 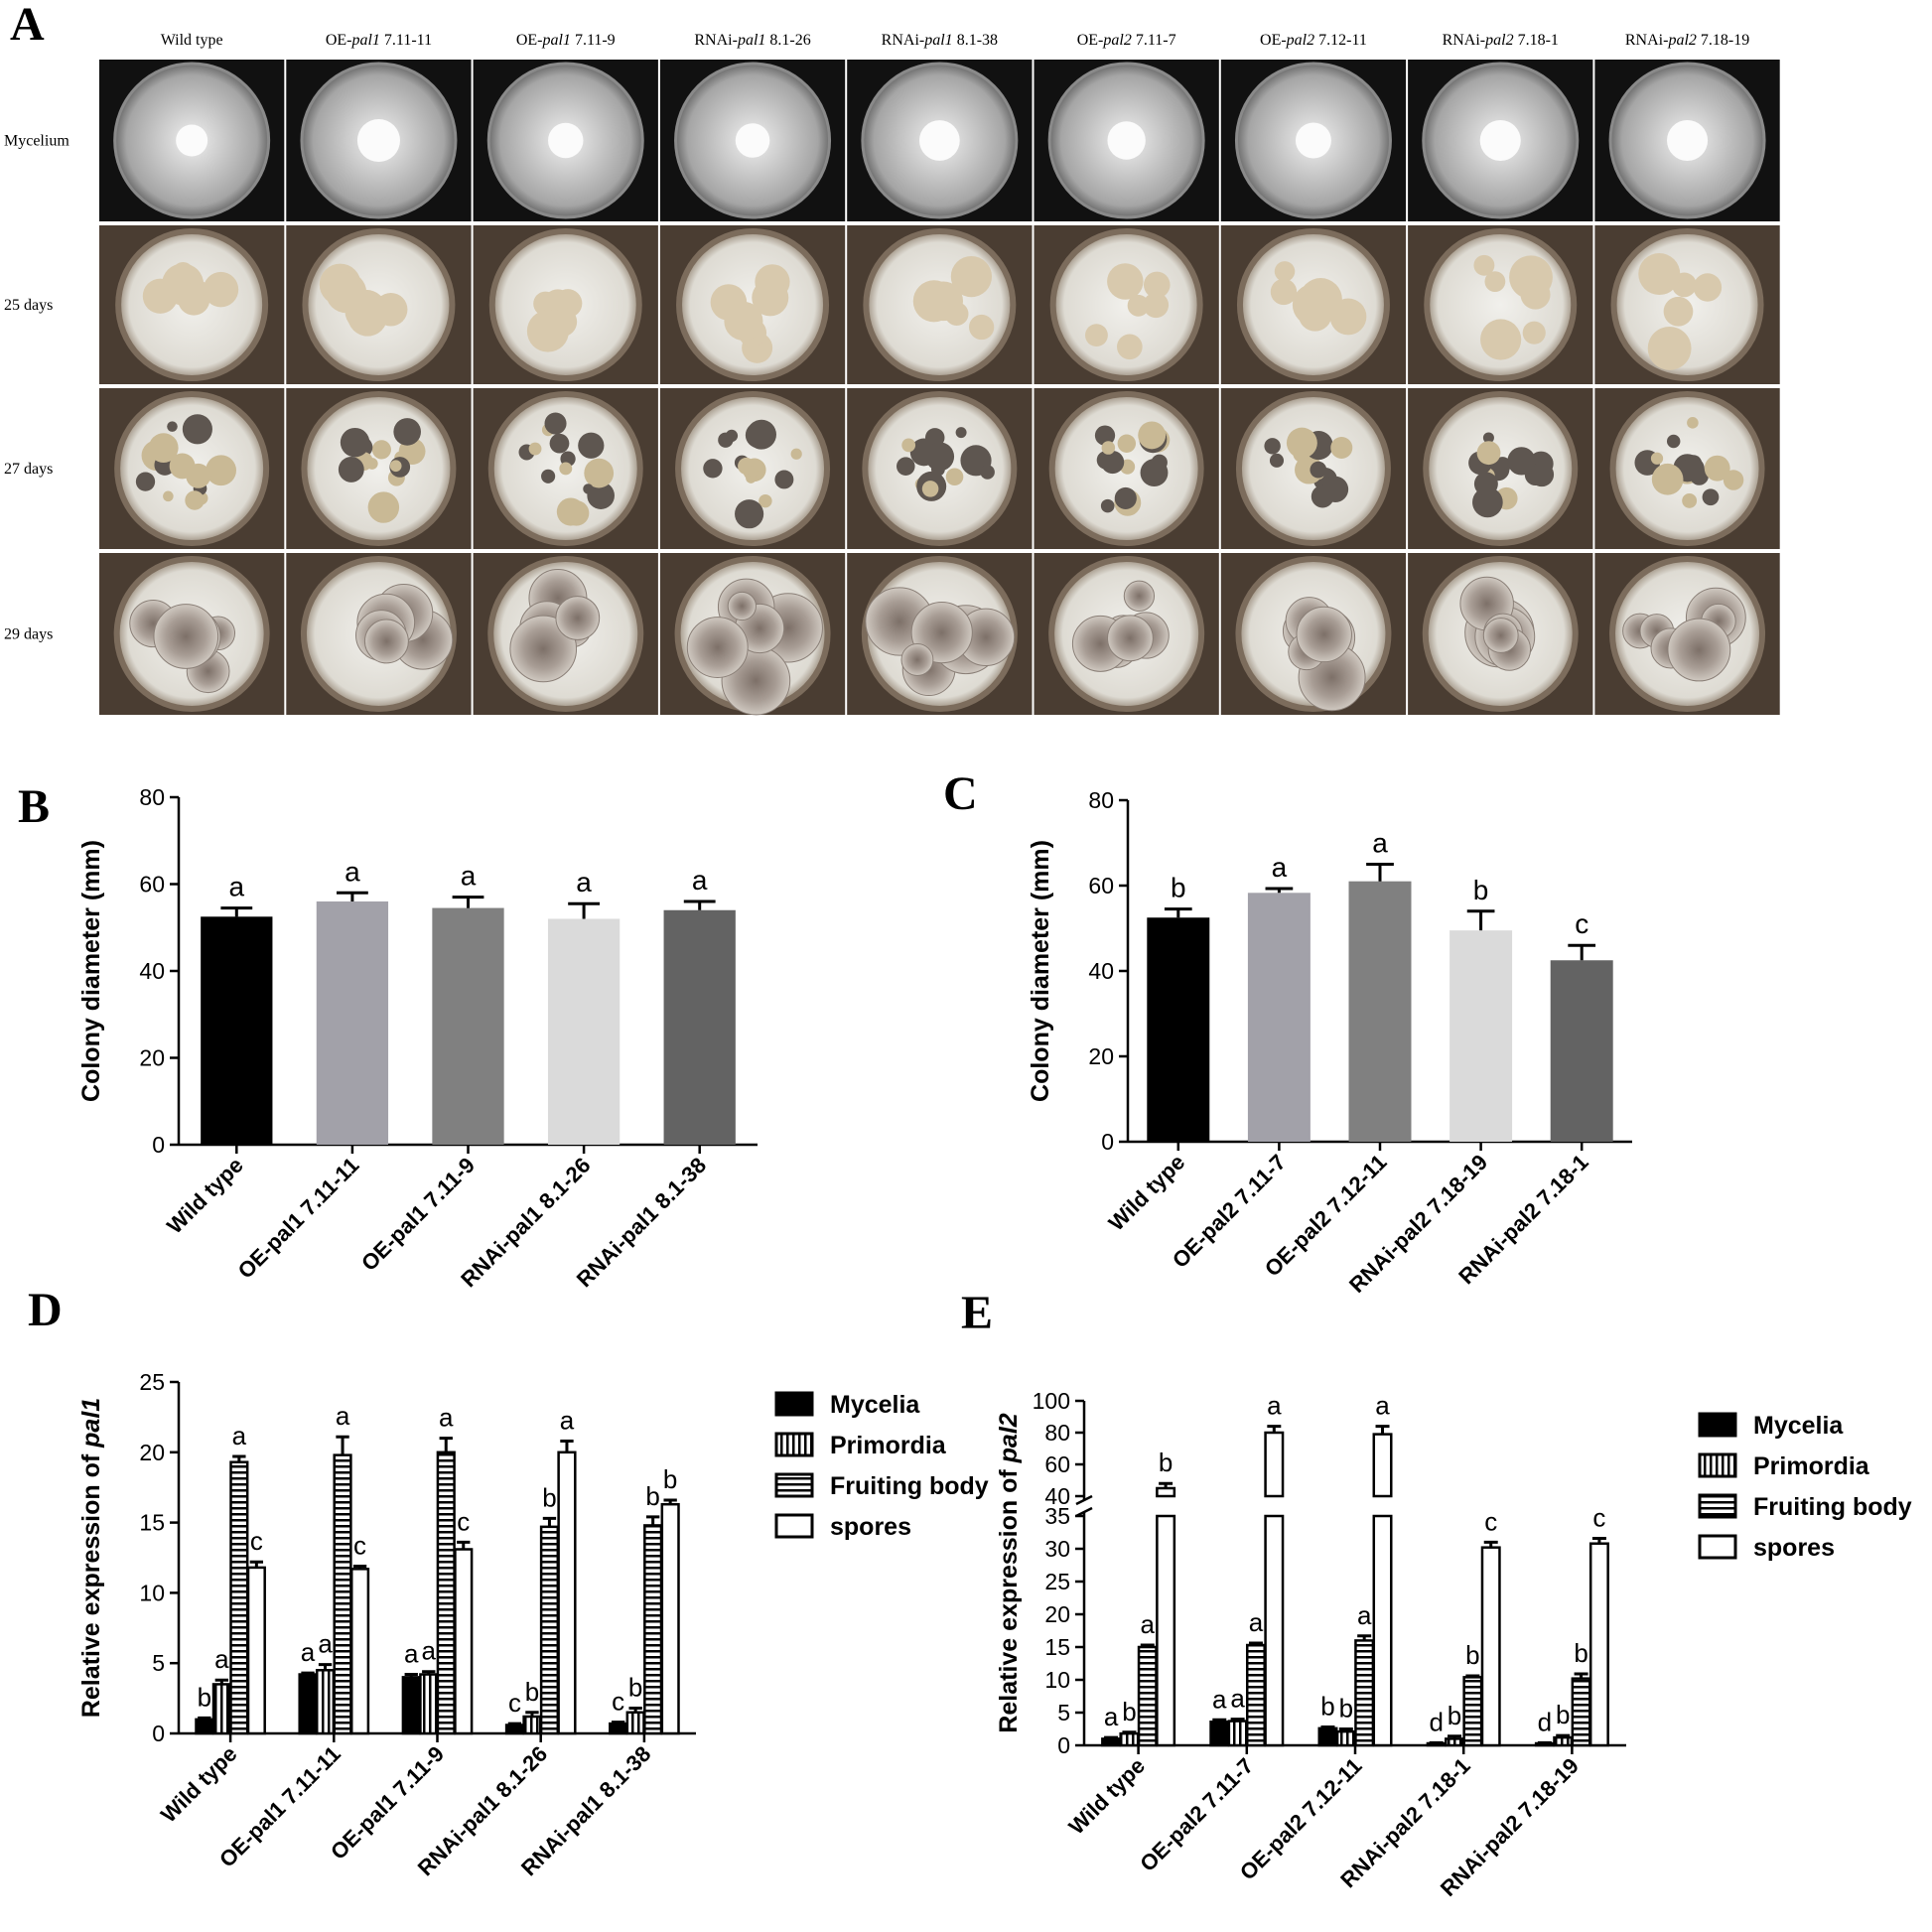 I want to click on significance-letter: d, so click(x=1436, y=1722).